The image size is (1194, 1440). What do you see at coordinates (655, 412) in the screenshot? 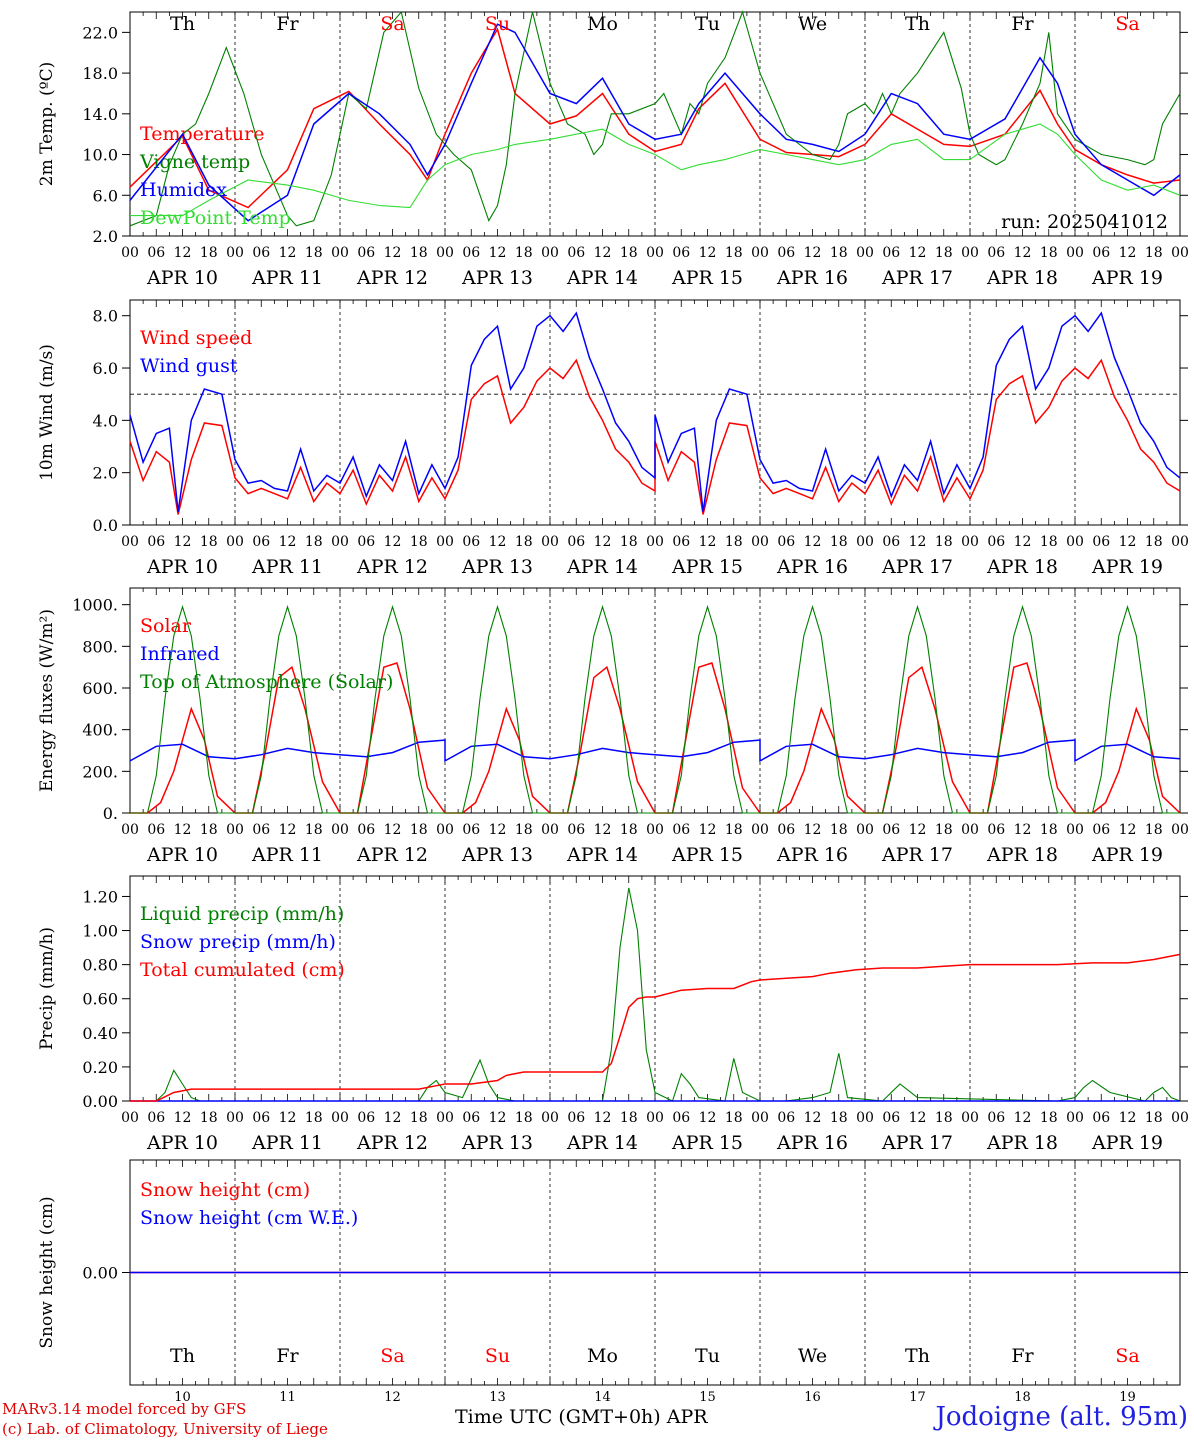
I see `series-line-wind-gust` at bounding box center [655, 412].